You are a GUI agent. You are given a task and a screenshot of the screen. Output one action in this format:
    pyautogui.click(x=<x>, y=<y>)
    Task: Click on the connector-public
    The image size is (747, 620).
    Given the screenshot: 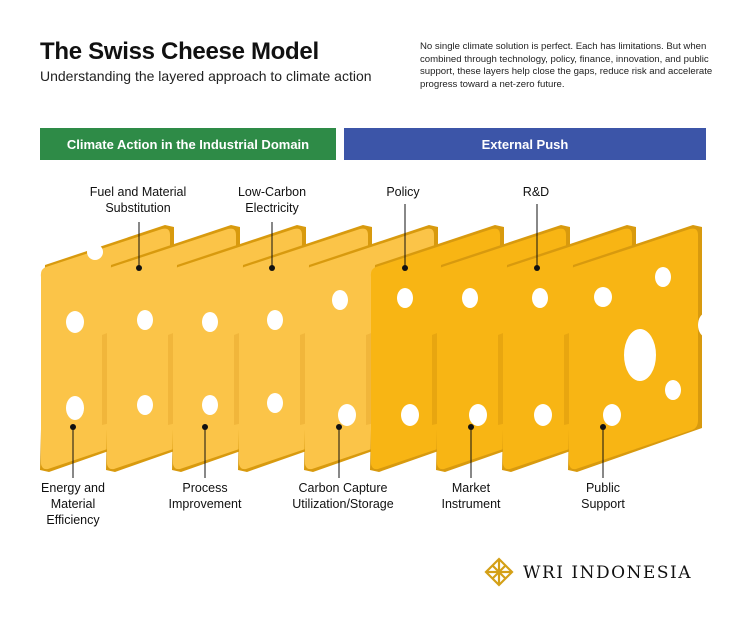 What is the action you would take?
    pyautogui.click(x=603, y=451)
    